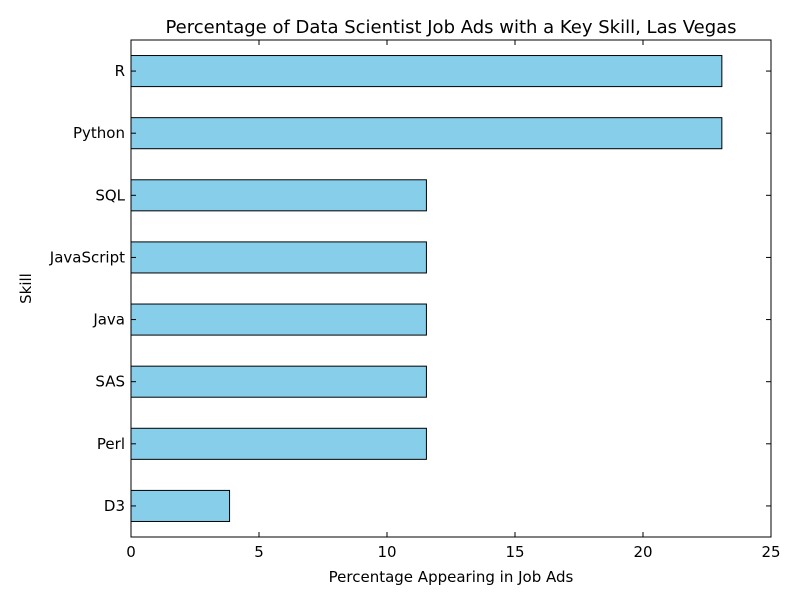  What do you see at coordinates (426, 71) in the screenshot?
I see `bar-r` at bounding box center [426, 71].